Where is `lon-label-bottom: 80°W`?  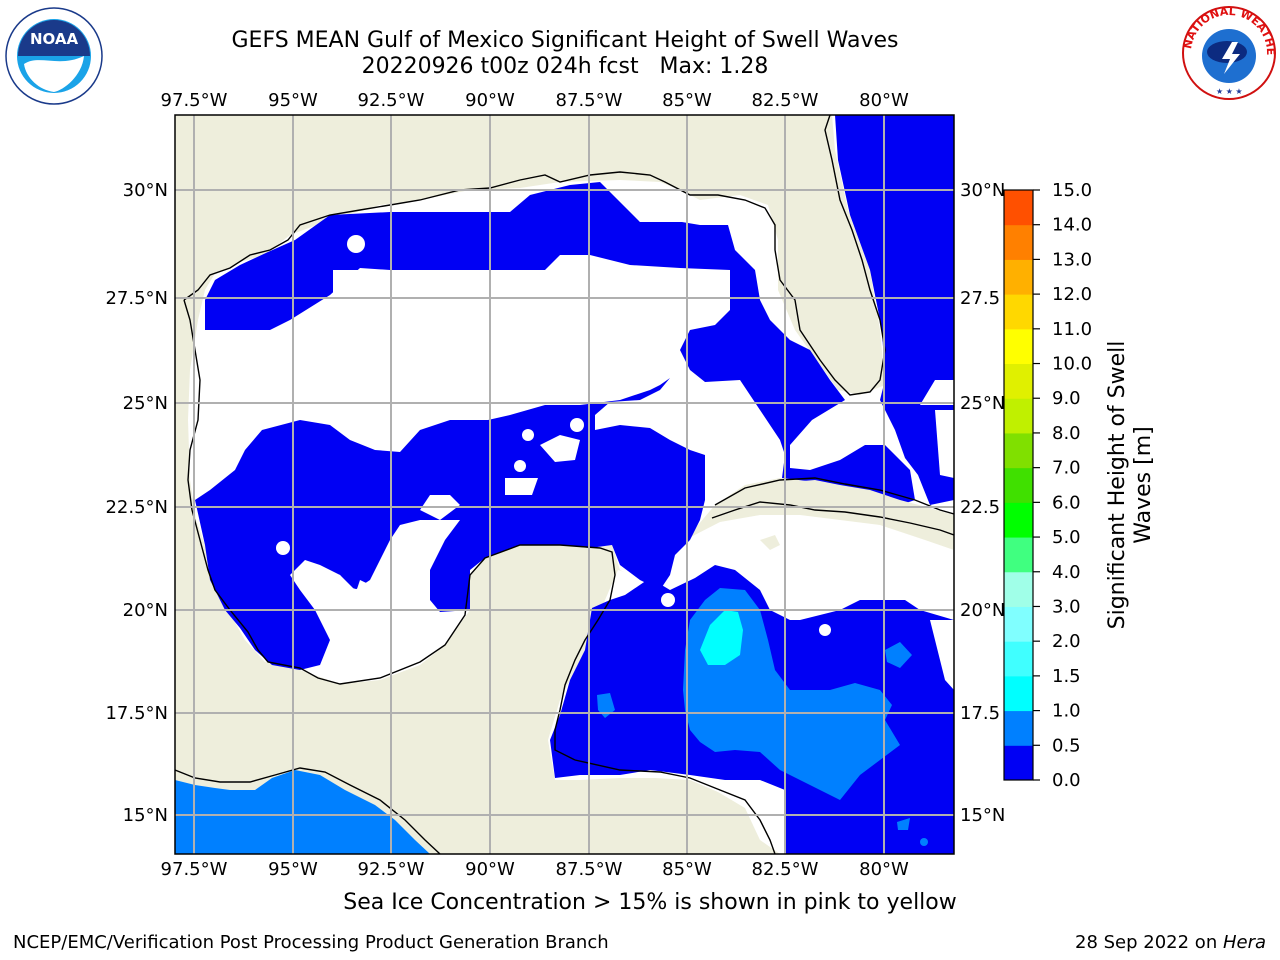
lon-label-bottom: 80°W is located at coordinates (884, 869).